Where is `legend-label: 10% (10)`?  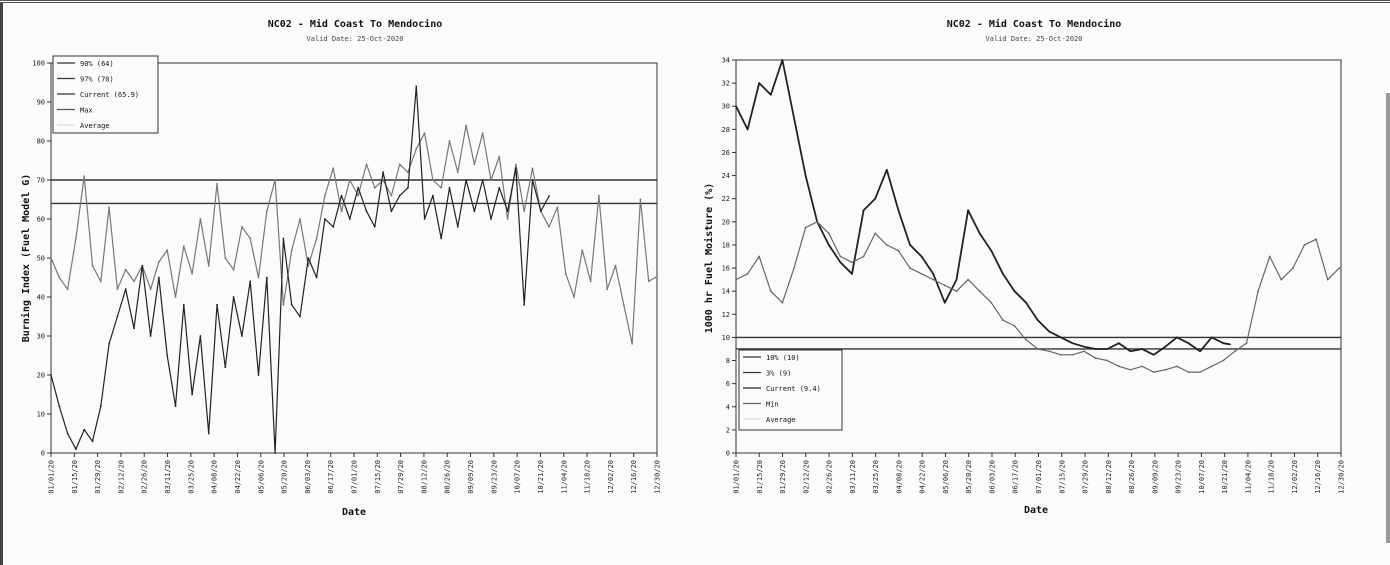
legend-label: 10% (10) is located at coordinates (783, 358).